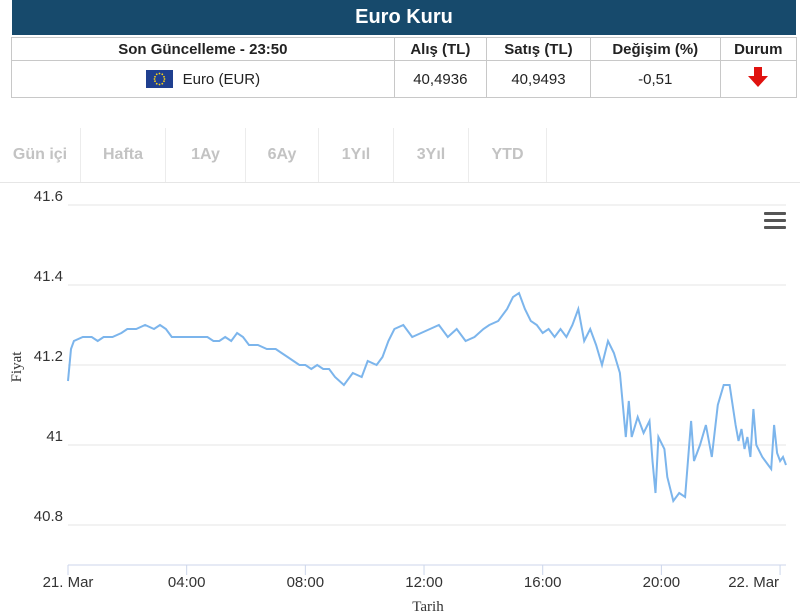 This screenshot has height=611, width=800. I want to click on col-header-sell: Satış (TL), so click(538, 49).